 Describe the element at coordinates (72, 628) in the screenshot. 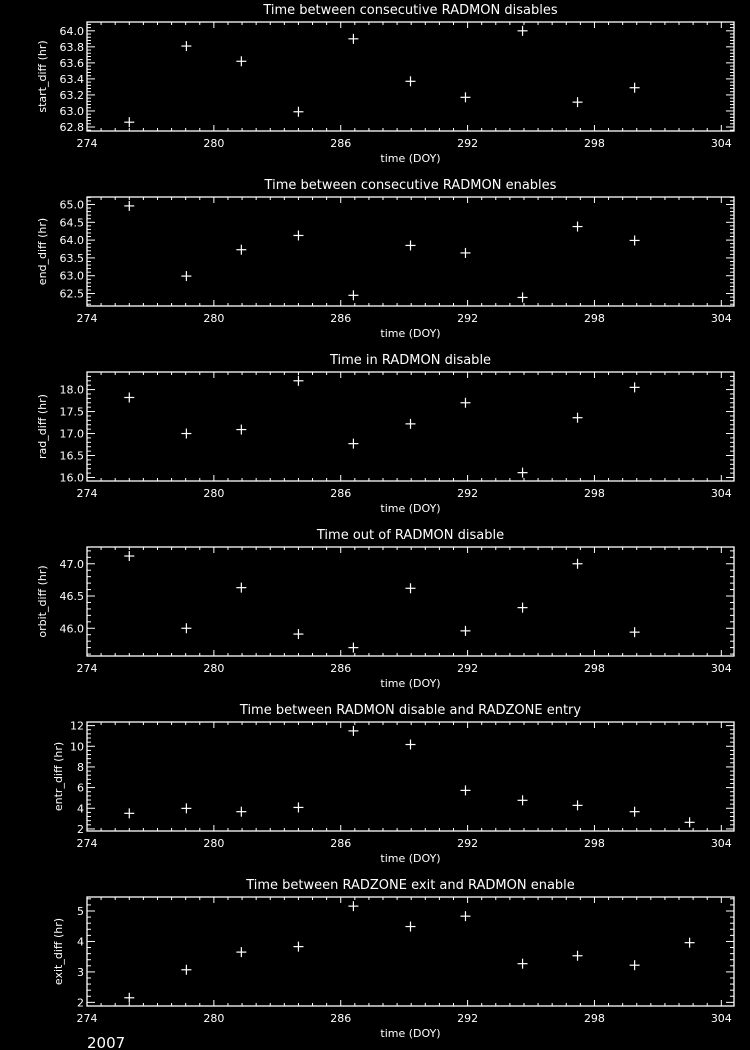

I see `y-tick-label: 46.0` at that location.